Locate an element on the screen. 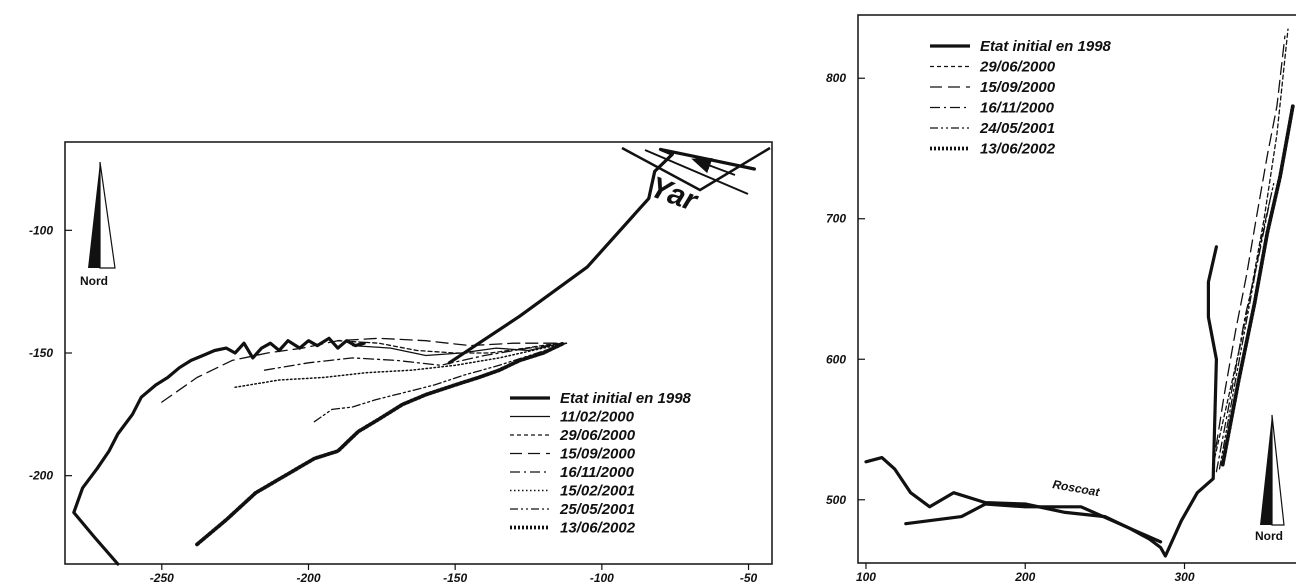 This screenshot has width=1296, height=583. left-legend-label-3: 15/09/2000 is located at coordinates (598, 454).